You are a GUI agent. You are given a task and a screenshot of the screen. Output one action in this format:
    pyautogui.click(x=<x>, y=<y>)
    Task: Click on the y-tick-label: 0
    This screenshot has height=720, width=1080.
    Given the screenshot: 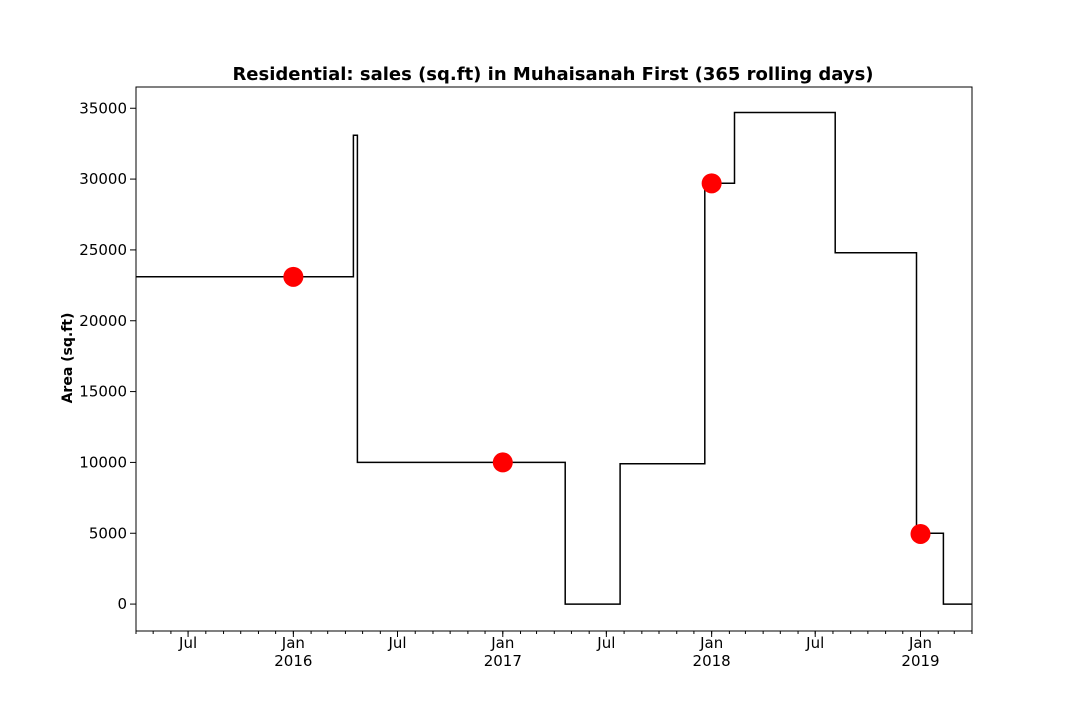 What is the action you would take?
    pyautogui.click(x=122, y=604)
    